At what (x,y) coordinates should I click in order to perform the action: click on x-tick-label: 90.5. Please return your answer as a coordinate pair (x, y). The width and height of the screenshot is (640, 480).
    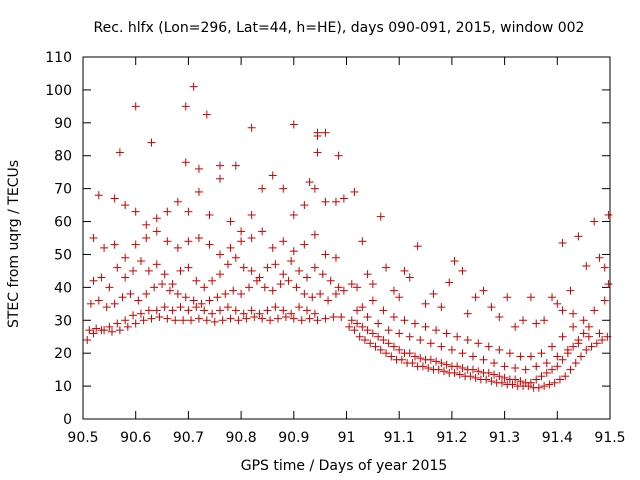
    Looking at the image, I should click on (82, 438).